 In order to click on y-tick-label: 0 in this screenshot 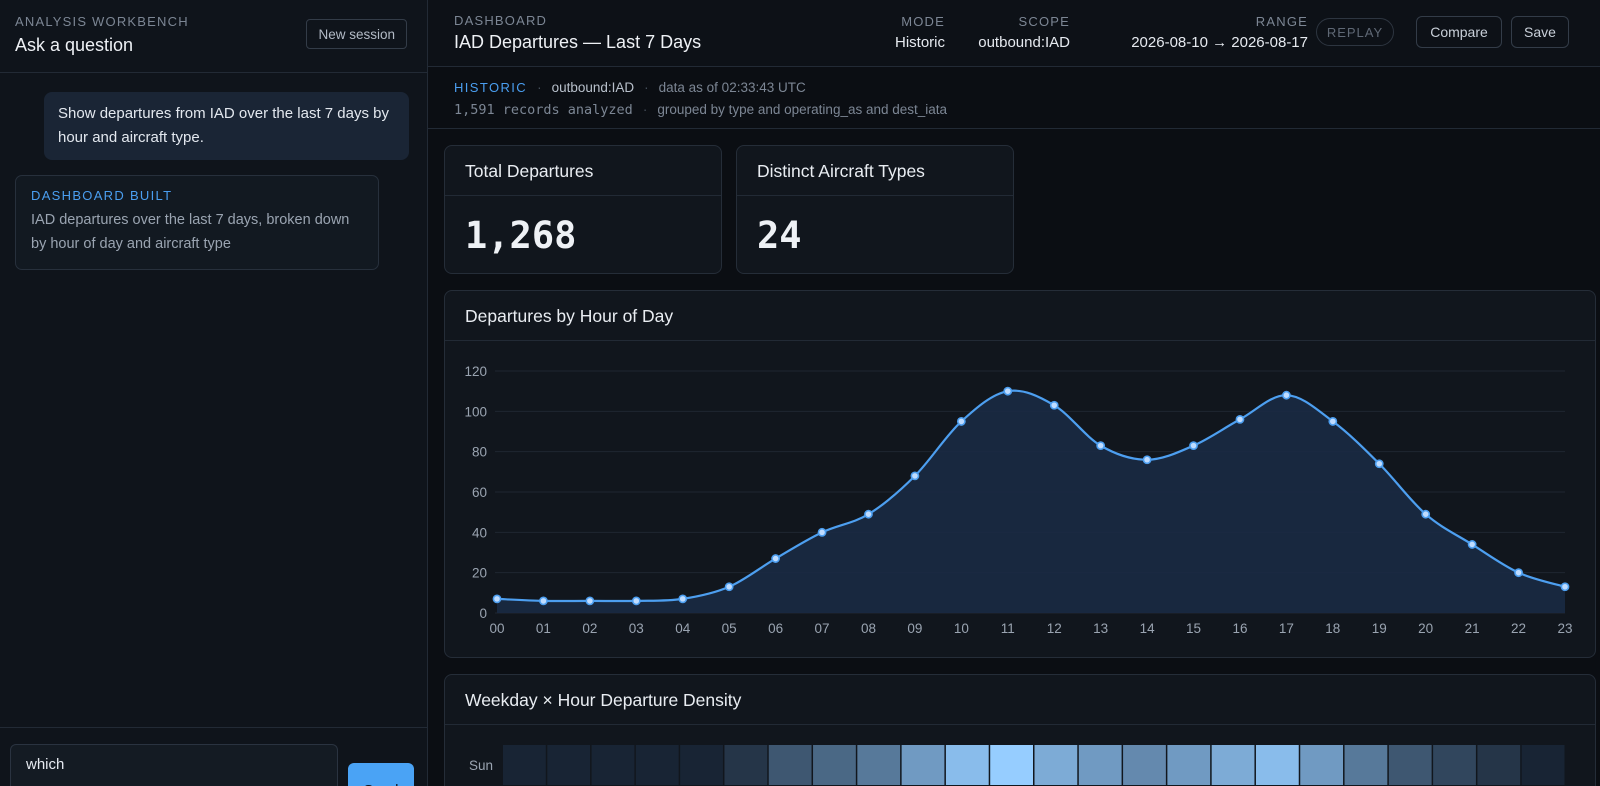, I will do `click(483, 613)`.